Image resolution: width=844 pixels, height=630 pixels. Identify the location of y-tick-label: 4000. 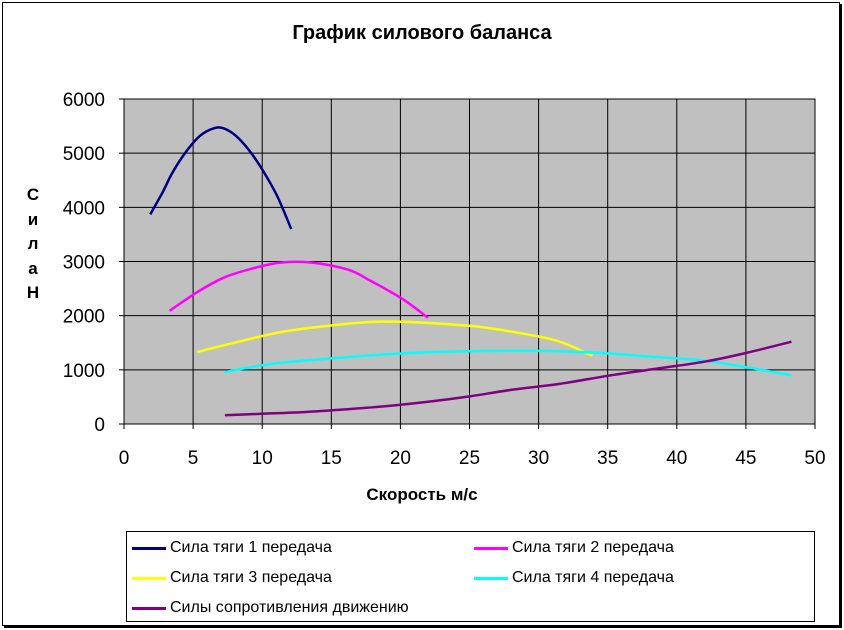
(84, 208).